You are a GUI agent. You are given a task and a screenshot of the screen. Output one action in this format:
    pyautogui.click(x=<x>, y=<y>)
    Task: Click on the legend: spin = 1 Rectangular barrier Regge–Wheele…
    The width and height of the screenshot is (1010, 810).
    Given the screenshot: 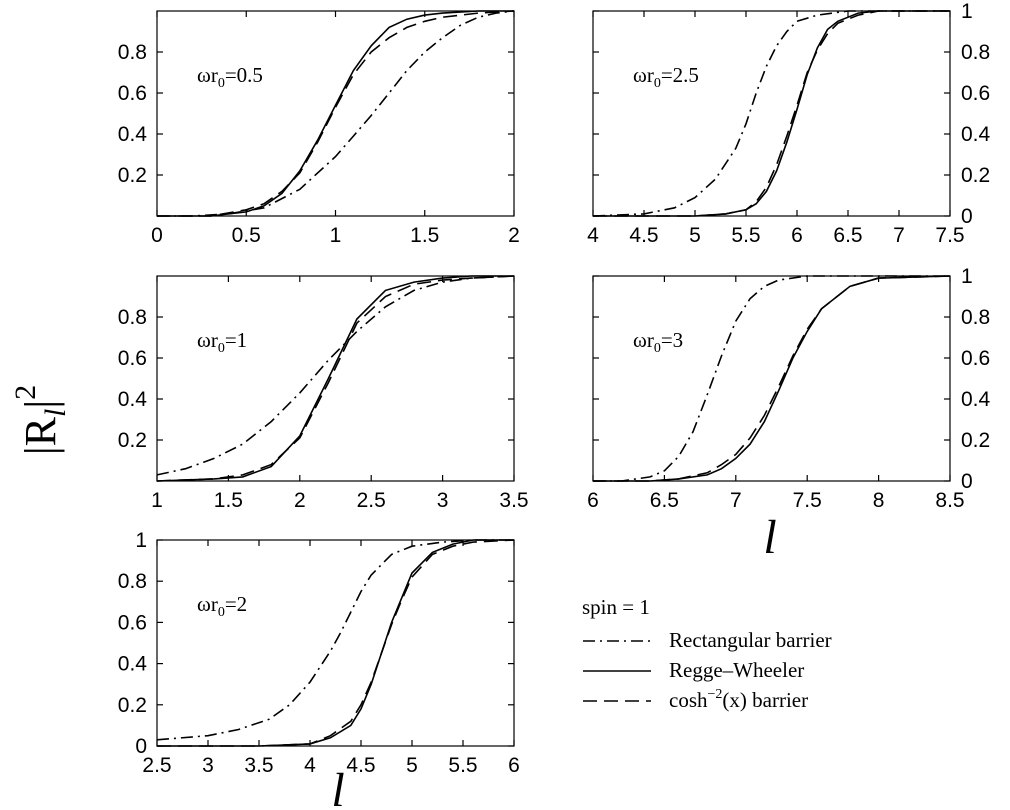 What is the action you would take?
    pyautogui.click(x=707, y=653)
    